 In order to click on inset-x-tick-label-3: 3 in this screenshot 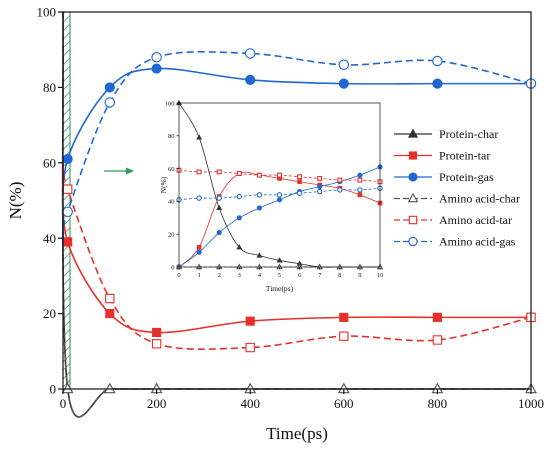, I will do `click(239, 275)`.